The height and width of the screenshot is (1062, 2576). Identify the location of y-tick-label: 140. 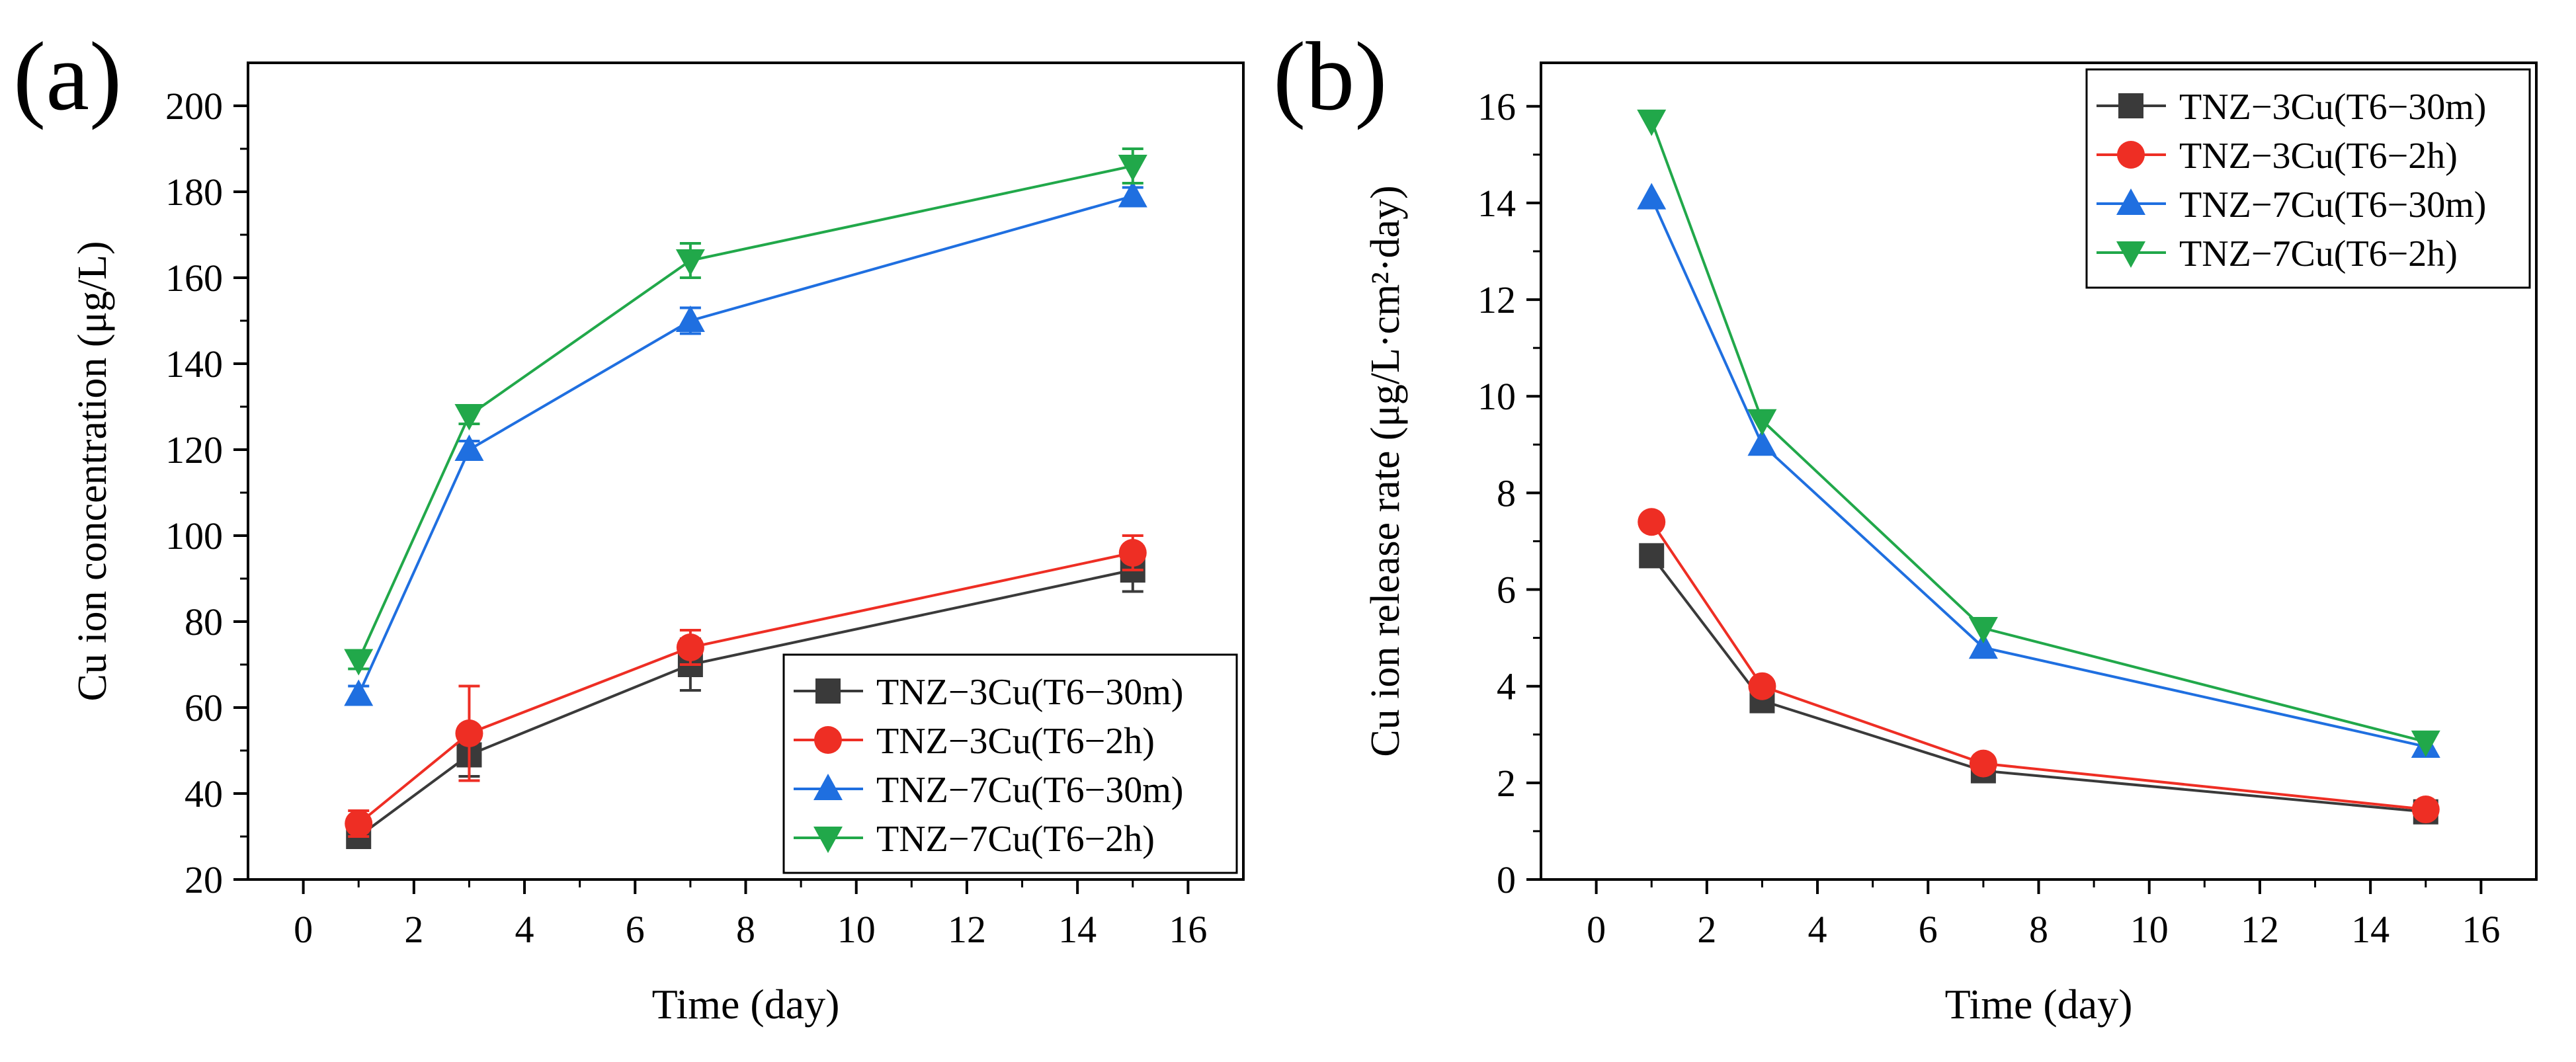
(194, 364).